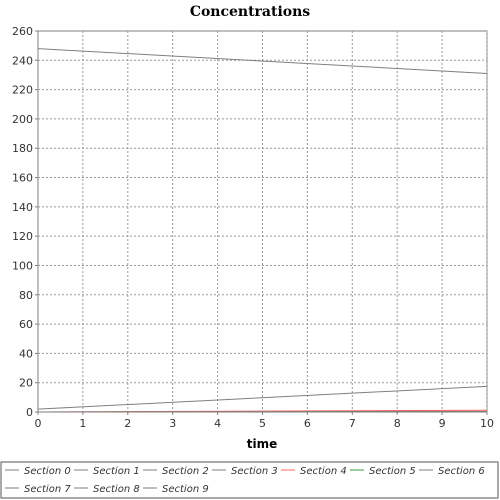  Describe the element at coordinates (323, 471) in the screenshot. I see `legend-label-section-4: Section 4` at that location.